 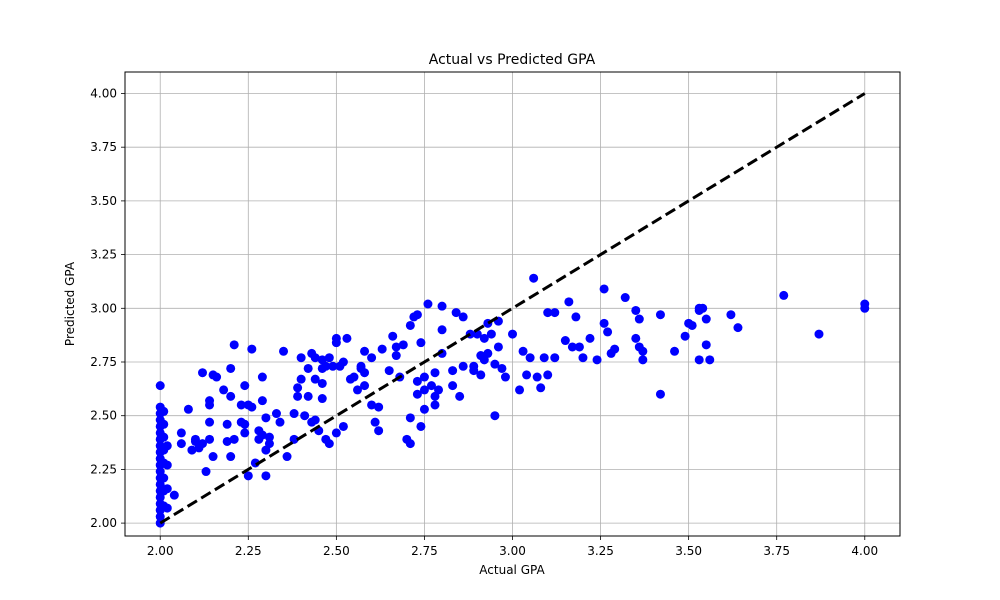 I want to click on y-tick-label: 2.25, so click(x=103, y=469).